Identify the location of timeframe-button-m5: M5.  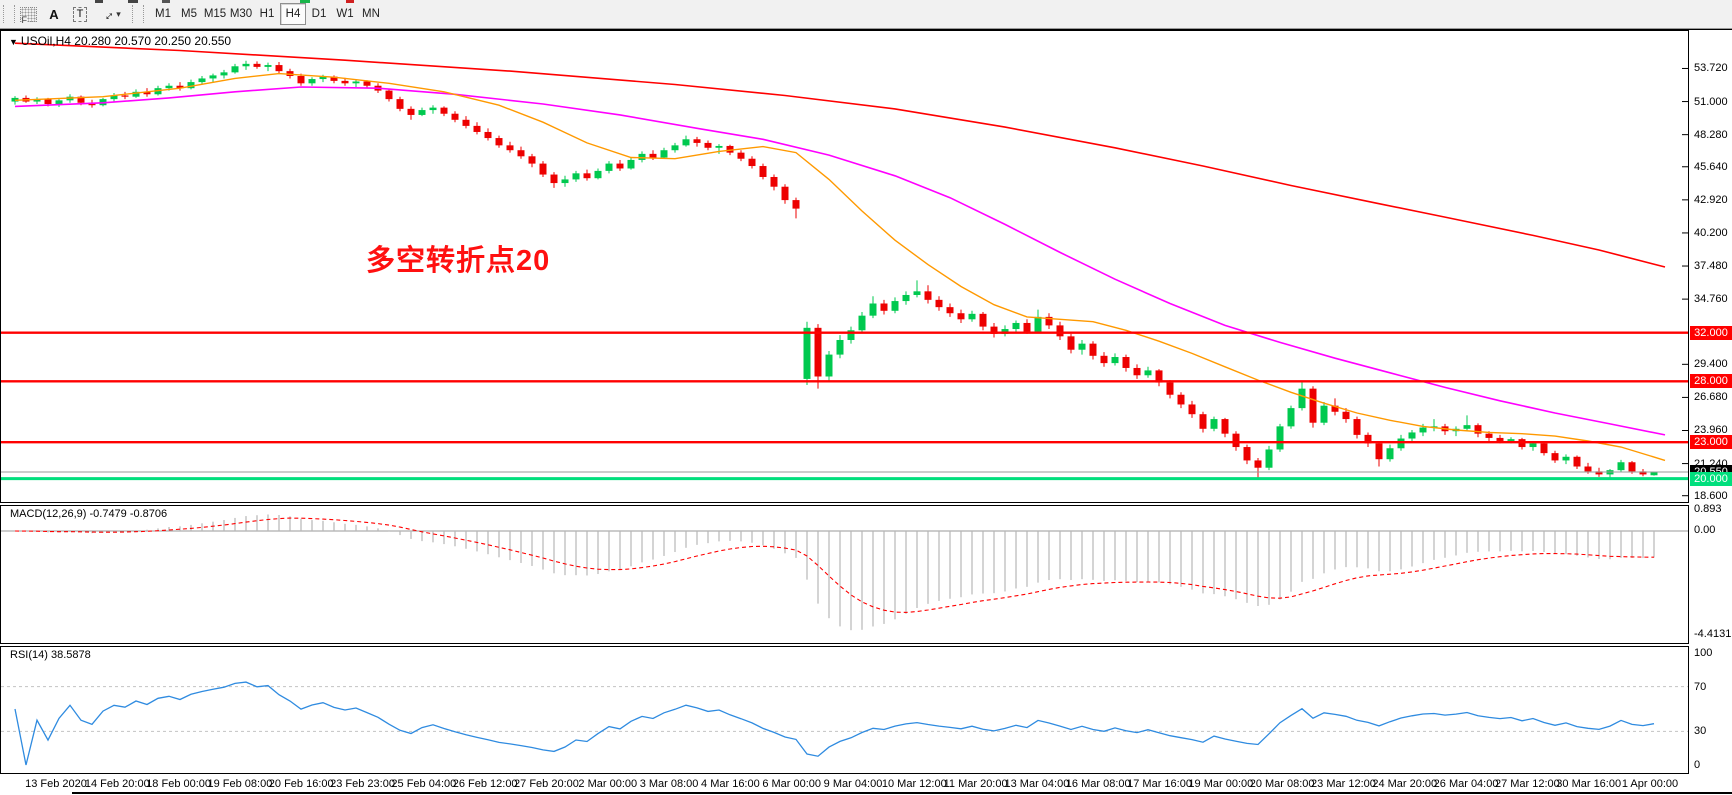
(189, 14).